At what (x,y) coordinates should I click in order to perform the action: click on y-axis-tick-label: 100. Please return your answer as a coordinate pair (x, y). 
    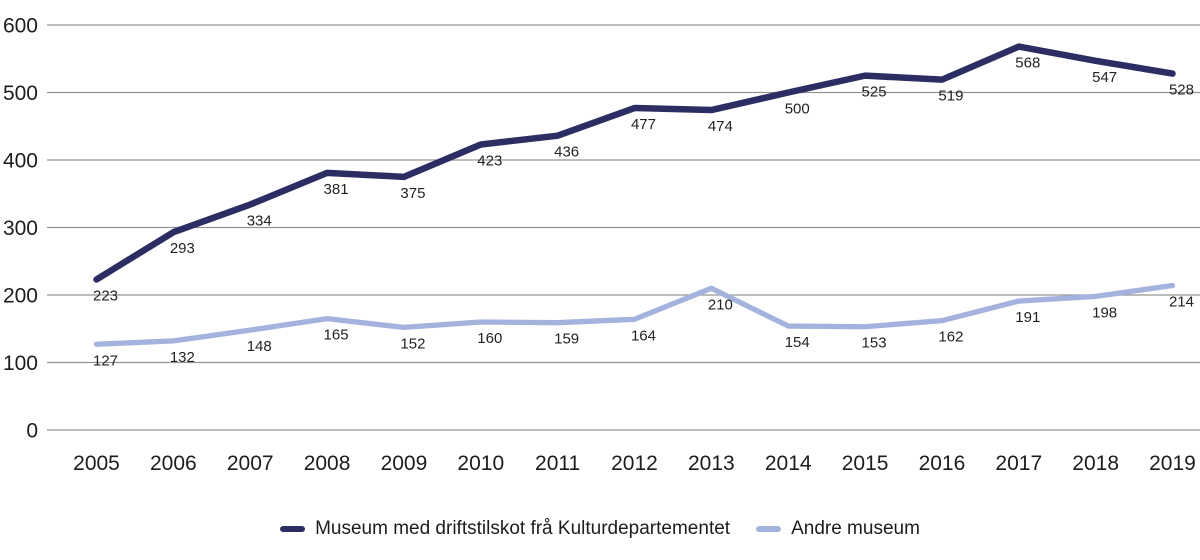
    Looking at the image, I should click on (20, 363).